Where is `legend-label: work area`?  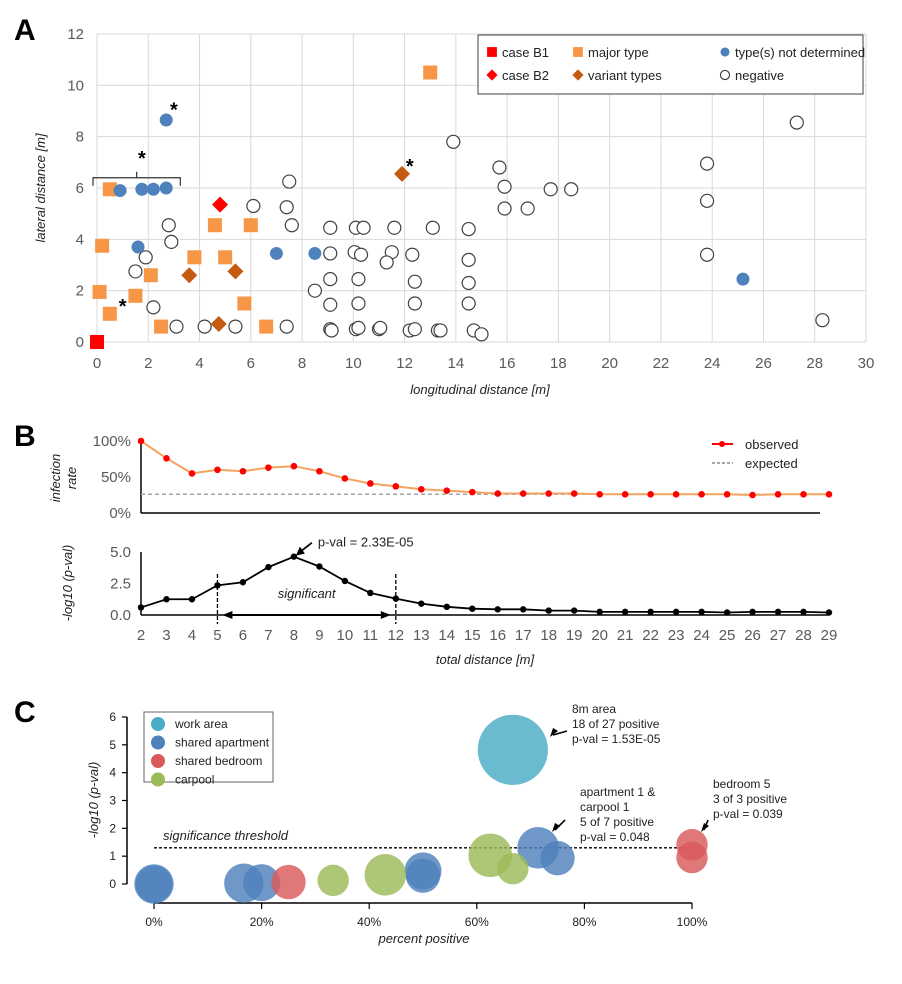 legend-label: work area is located at coordinates (201, 724).